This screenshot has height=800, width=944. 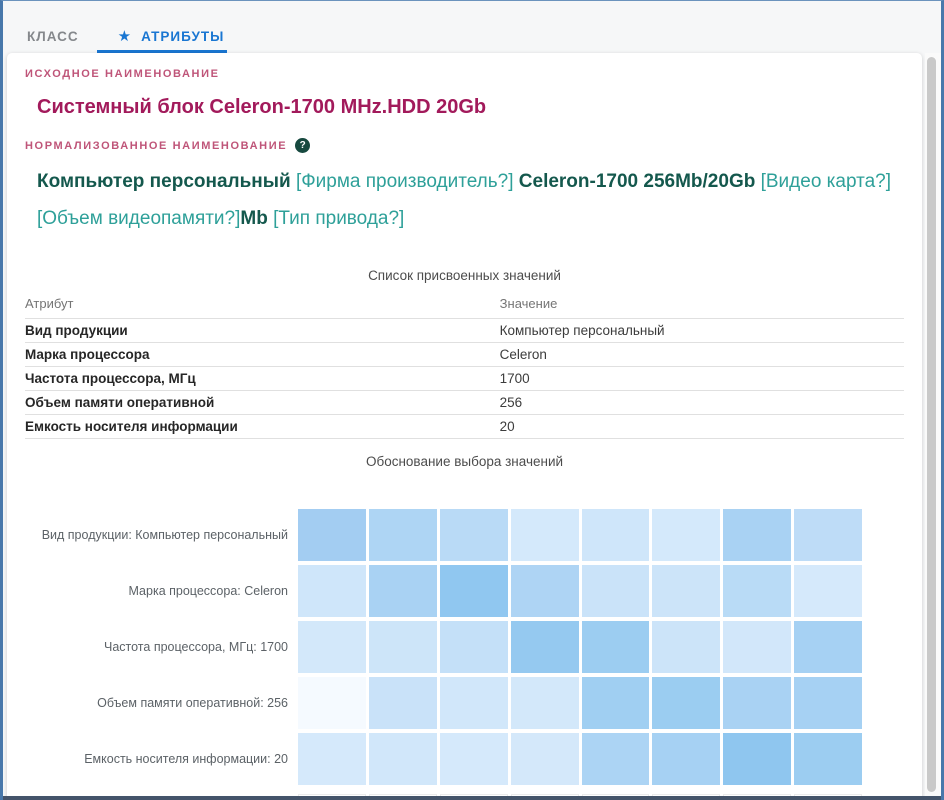 I want to click on attribute-value-cell: Celeron, so click(x=701, y=354).